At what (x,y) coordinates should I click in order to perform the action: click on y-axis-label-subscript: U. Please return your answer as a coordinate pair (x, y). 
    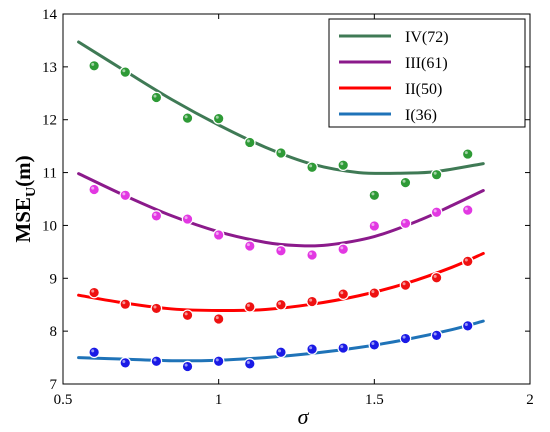
    Looking at the image, I should click on (31, 192).